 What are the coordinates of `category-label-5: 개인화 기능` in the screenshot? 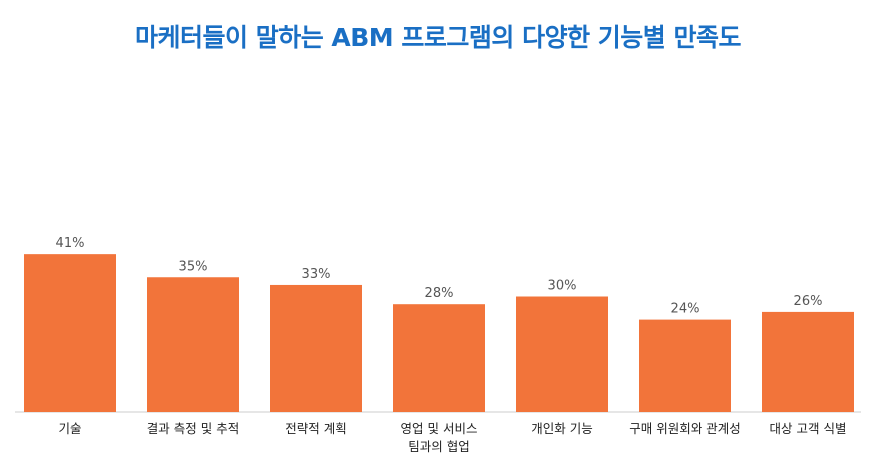 It's located at (561, 428).